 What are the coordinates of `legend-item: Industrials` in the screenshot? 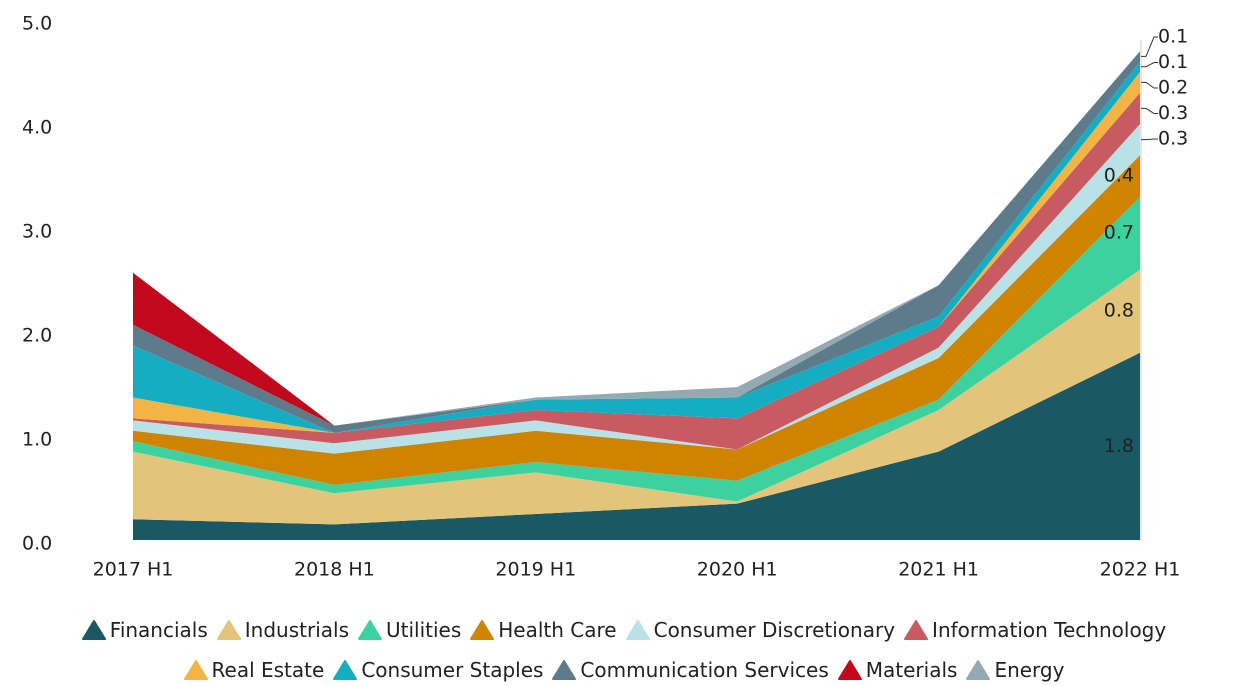 It's located at (282, 630).